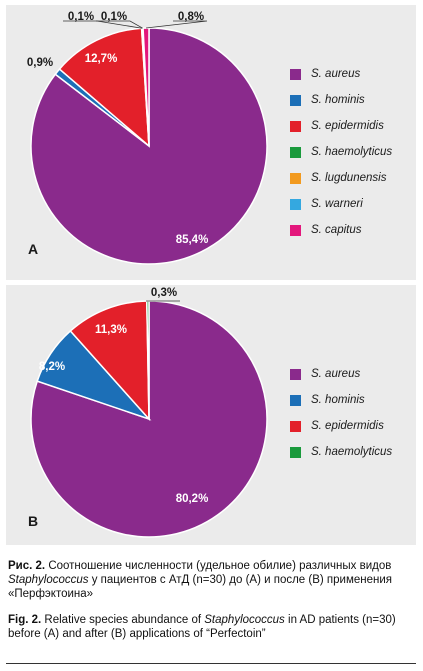 The image size is (423, 671). Describe the element at coordinates (33, 249) in the screenshot. I see `panel-label-a: A` at that location.